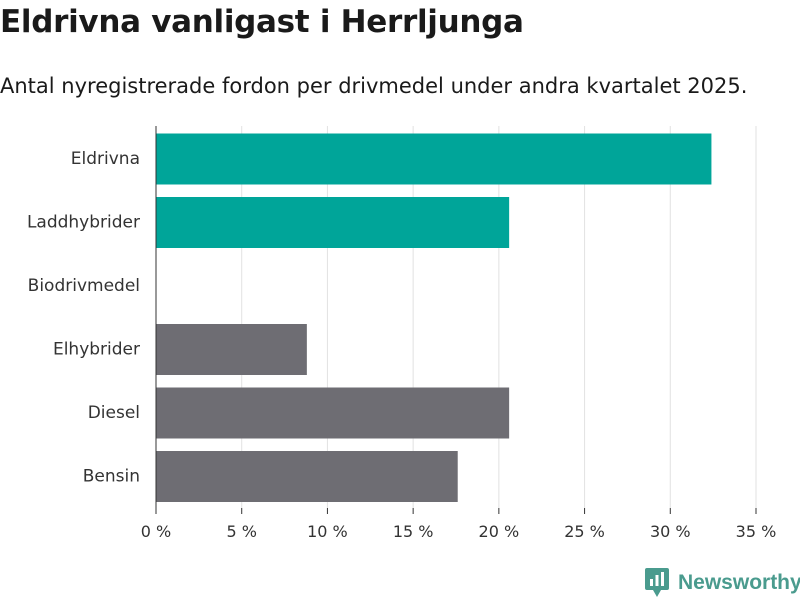 The height and width of the screenshot is (600, 800). I want to click on x-tick-label-6: 30 %, so click(670, 531).